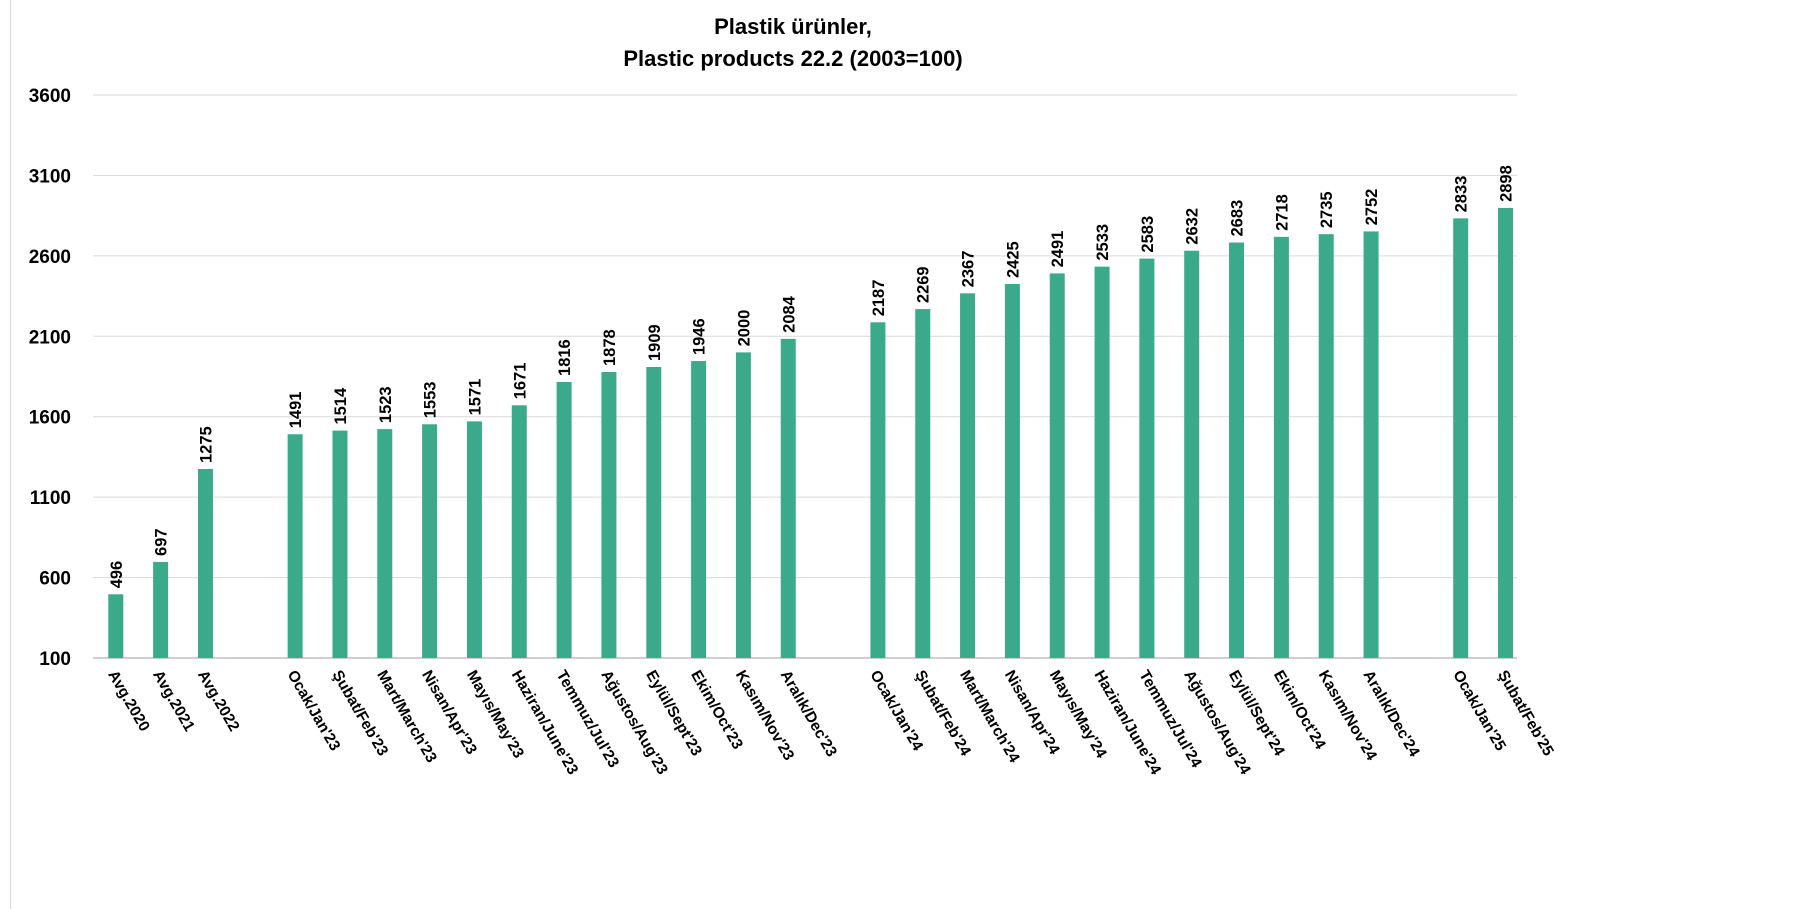 The width and height of the screenshot is (1804, 909). I want to click on y-tick-label: 2600, so click(50, 257).